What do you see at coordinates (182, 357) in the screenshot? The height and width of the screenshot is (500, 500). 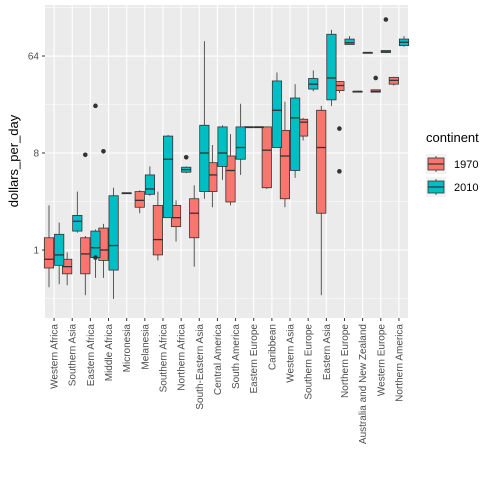 I see `x-tick-label-7: Northern Africa` at bounding box center [182, 357].